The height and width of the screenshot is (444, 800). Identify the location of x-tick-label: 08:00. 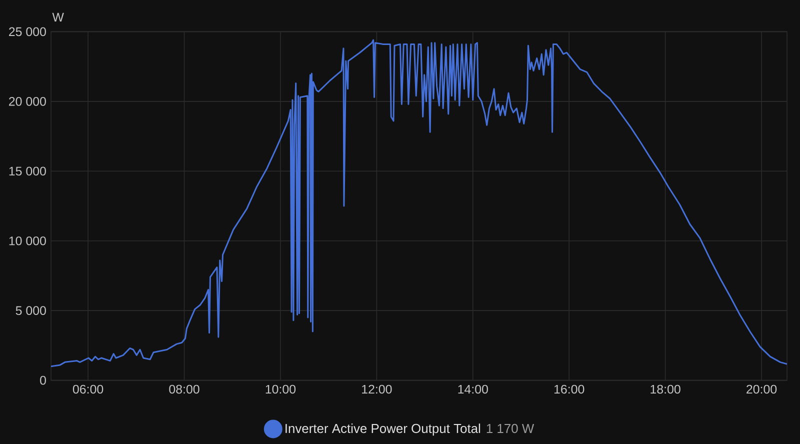
(184, 389).